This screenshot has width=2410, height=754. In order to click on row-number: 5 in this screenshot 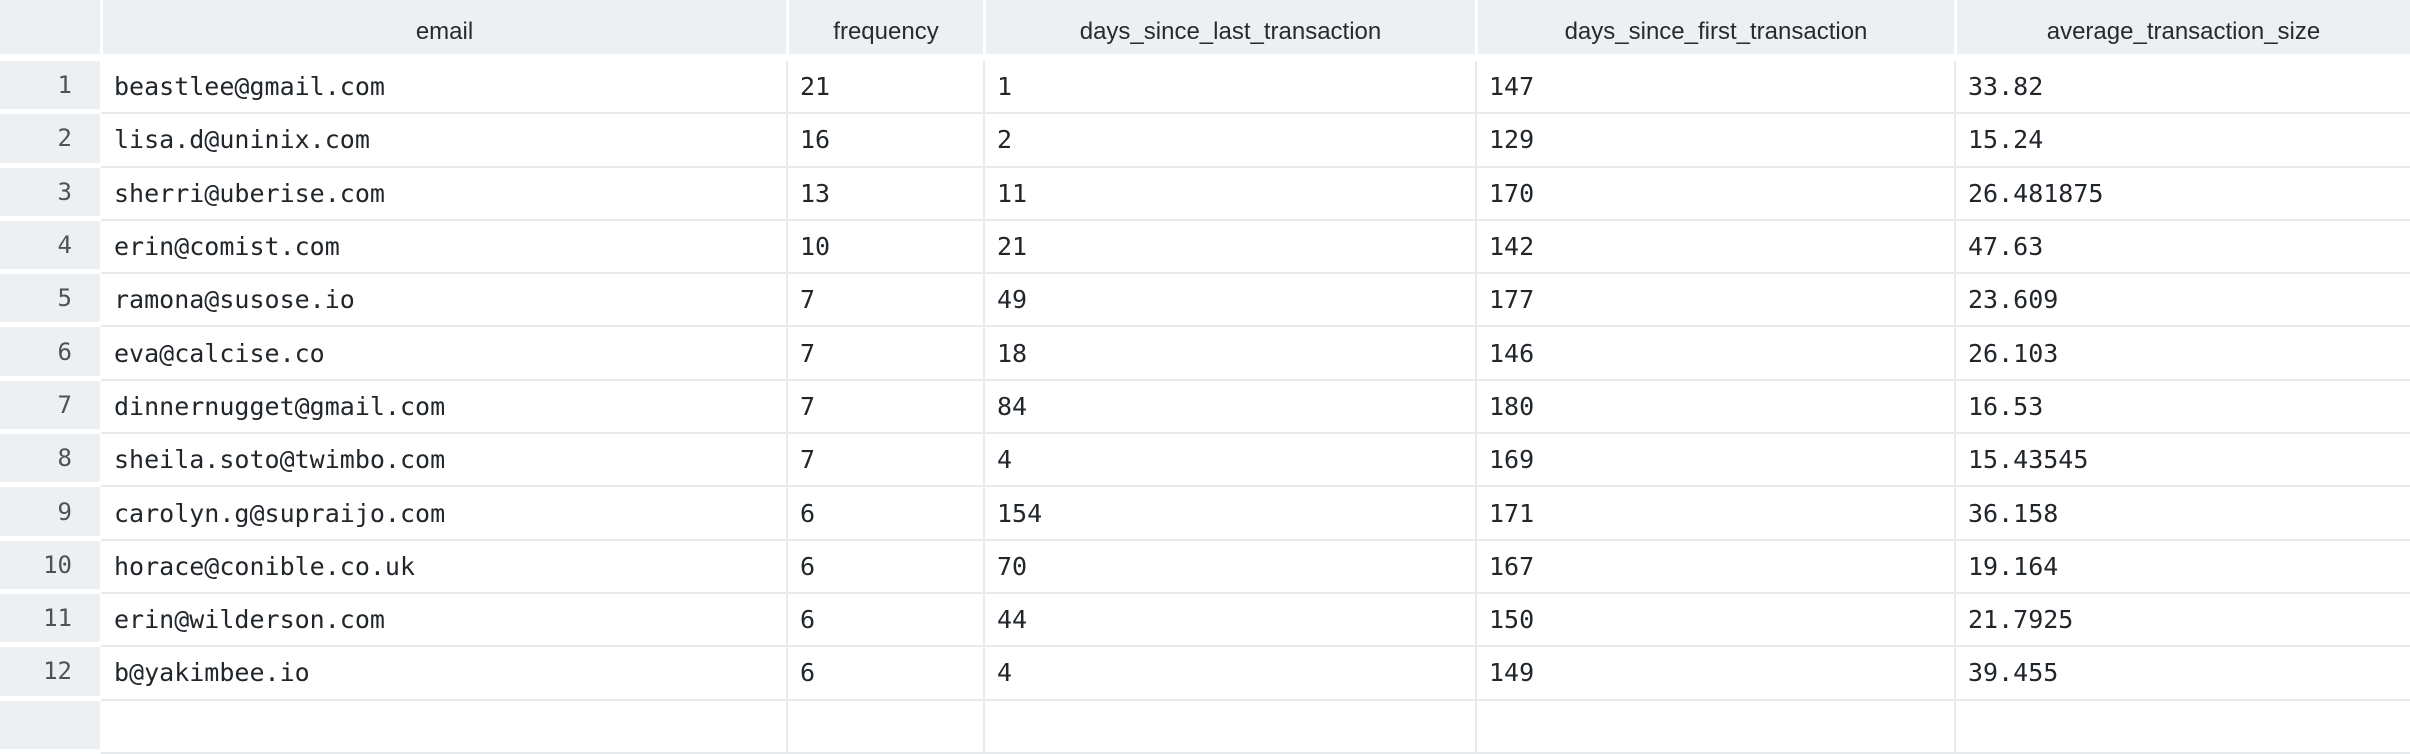, I will do `click(50, 301)`.